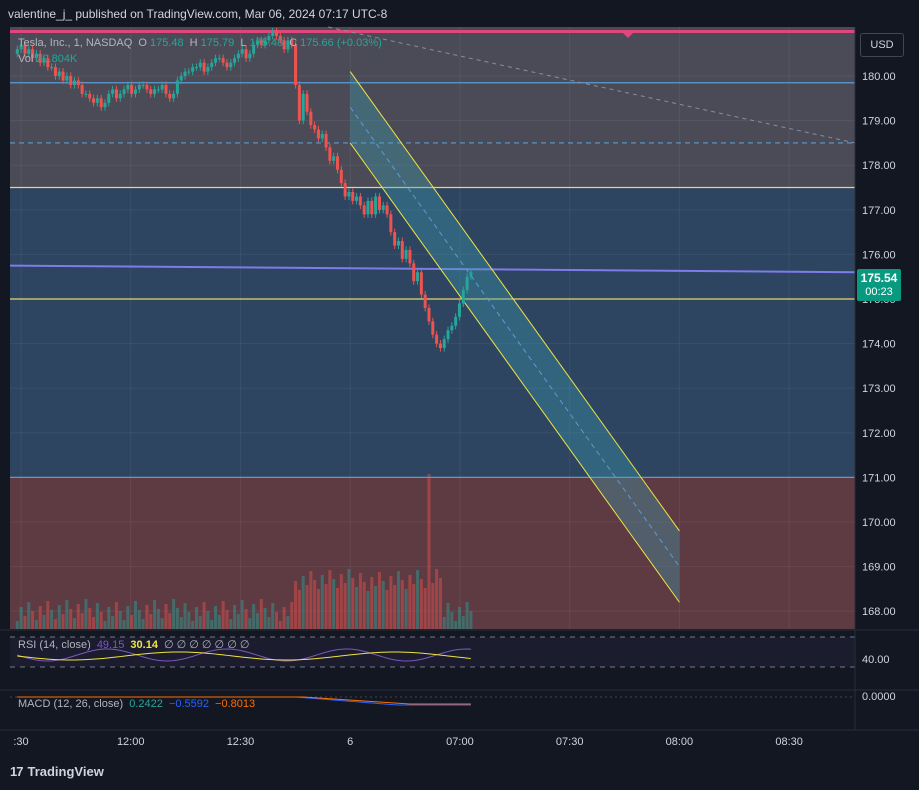  What do you see at coordinates (592, 85) in the screenshot?
I see `trend-line-dashed` at bounding box center [592, 85].